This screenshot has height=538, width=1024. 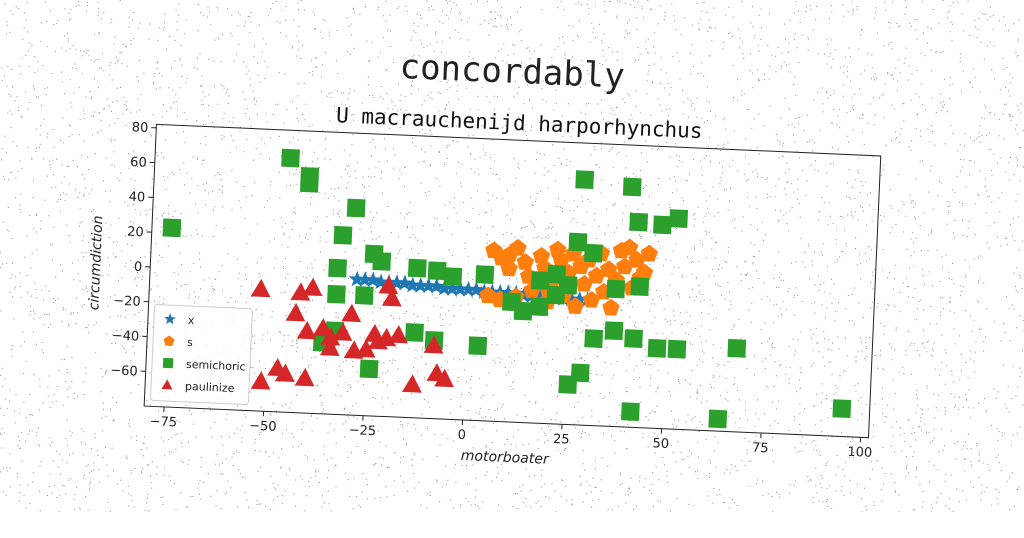 What do you see at coordinates (760, 449) in the screenshot?
I see `x-tick-label: 75` at bounding box center [760, 449].